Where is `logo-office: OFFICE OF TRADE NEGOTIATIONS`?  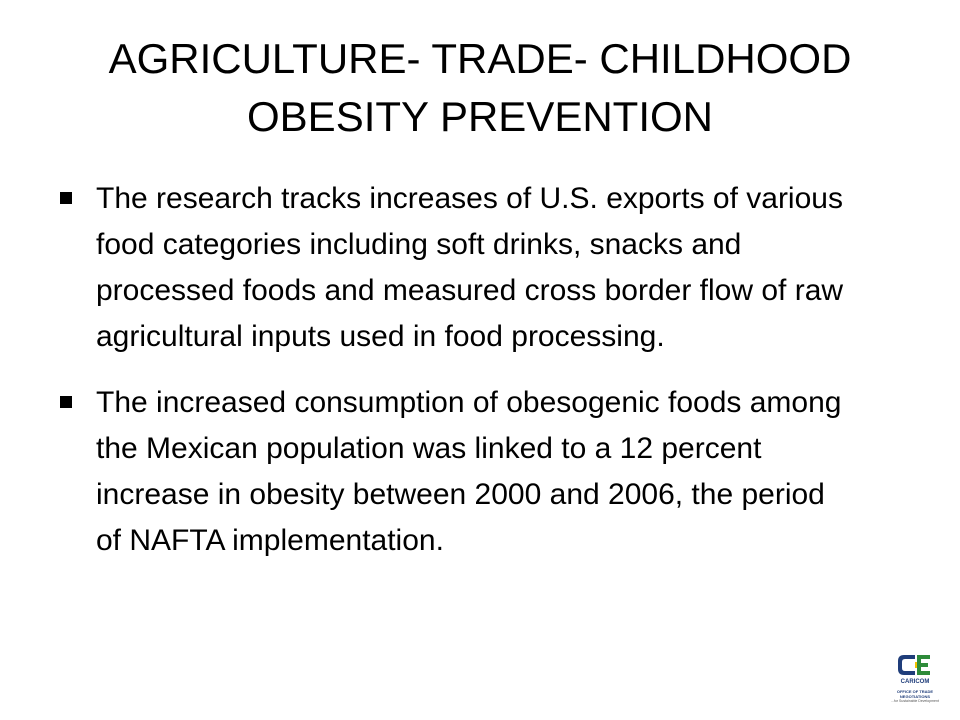 logo-office: OFFICE OF TRADE NEGOTIATIONS is located at coordinates (915, 694).